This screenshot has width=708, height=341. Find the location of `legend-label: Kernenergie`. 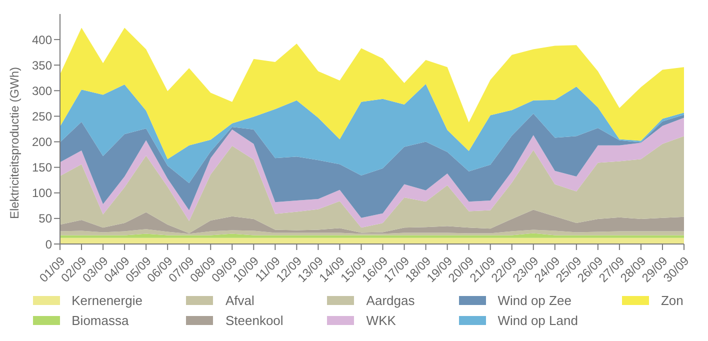

legend-label: Kernenergie is located at coordinates (107, 300).